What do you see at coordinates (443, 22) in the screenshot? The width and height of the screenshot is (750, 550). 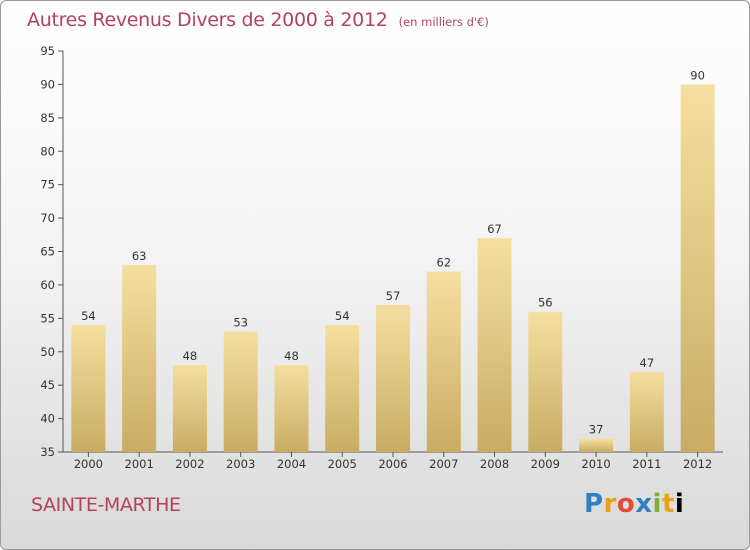 I see `chart-unit-note: (en milliers d'€)` at bounding box center [443, 22].